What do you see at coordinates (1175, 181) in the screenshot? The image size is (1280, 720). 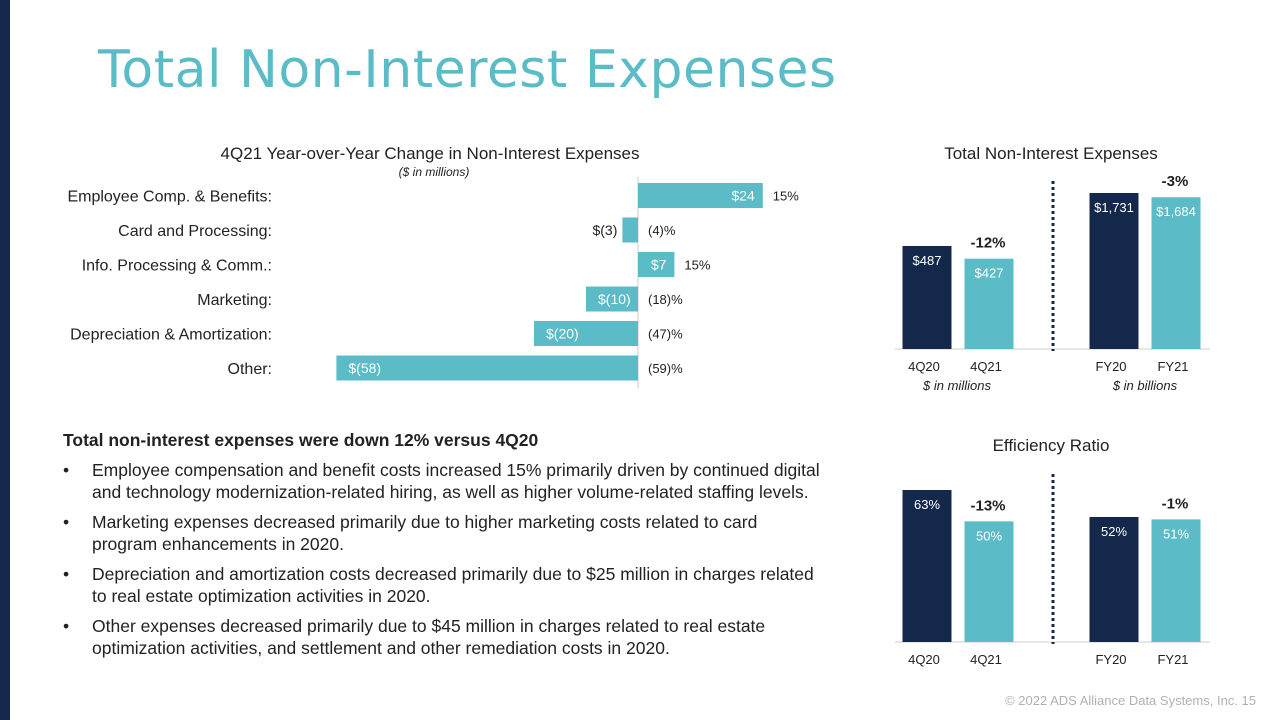 I see `change-label: -3%` at bounding box center [1175, 181].